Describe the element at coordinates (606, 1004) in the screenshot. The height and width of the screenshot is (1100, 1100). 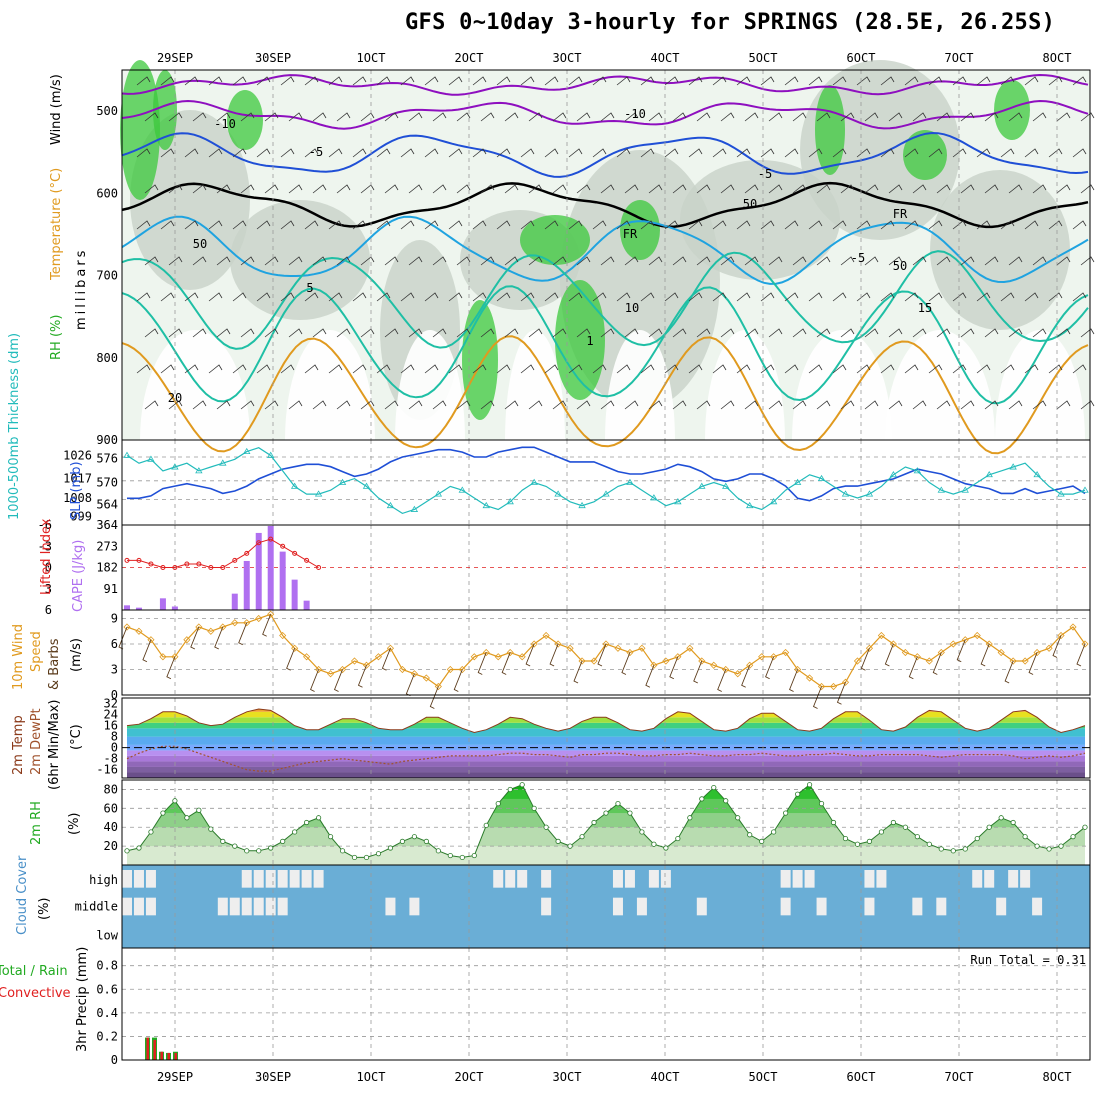
I see `precip-frame` at that location.